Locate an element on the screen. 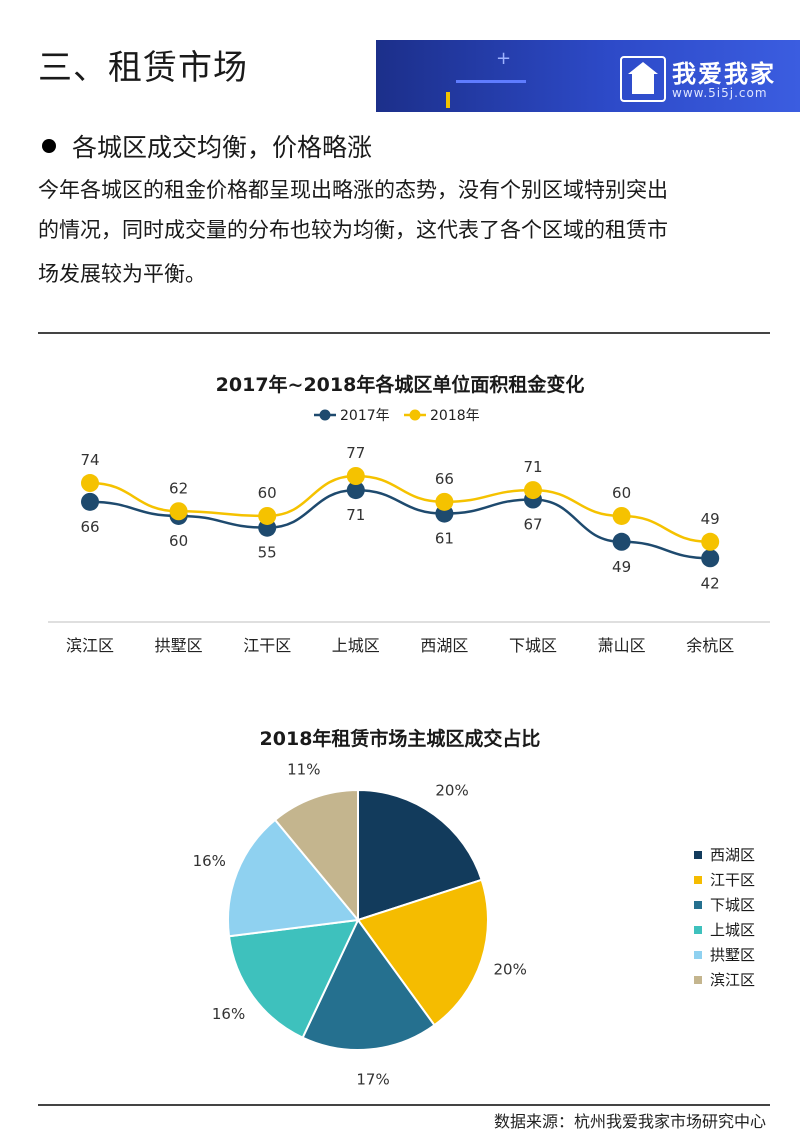 Image resolution: width=800 pixels, height=1133 pixels. legend-item: 上城区 is located at coordinates (724, 929).